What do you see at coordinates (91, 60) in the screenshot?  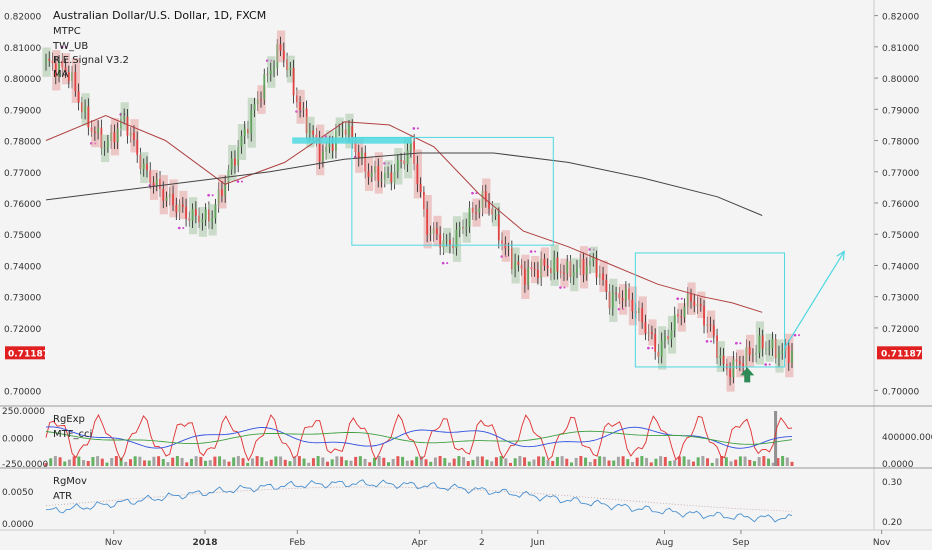 I see `study-label-re-signal: R.E.Signal V3.2` at bounding box center [91, 60].